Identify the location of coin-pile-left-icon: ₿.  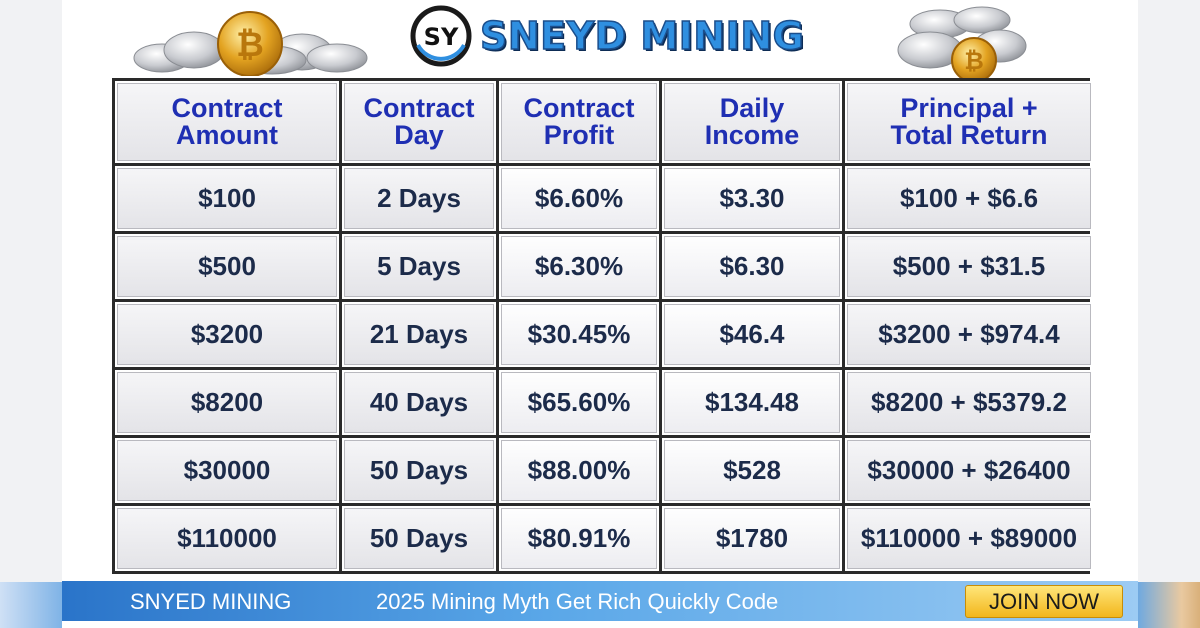
(250, 43).